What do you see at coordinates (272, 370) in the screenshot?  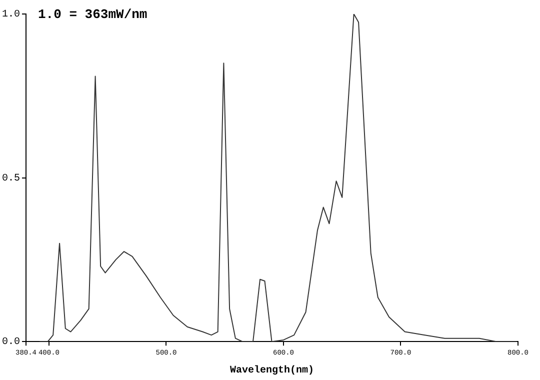 I see `x-axis-title: Wavelength(nm)` at bounding box center [272, 370].